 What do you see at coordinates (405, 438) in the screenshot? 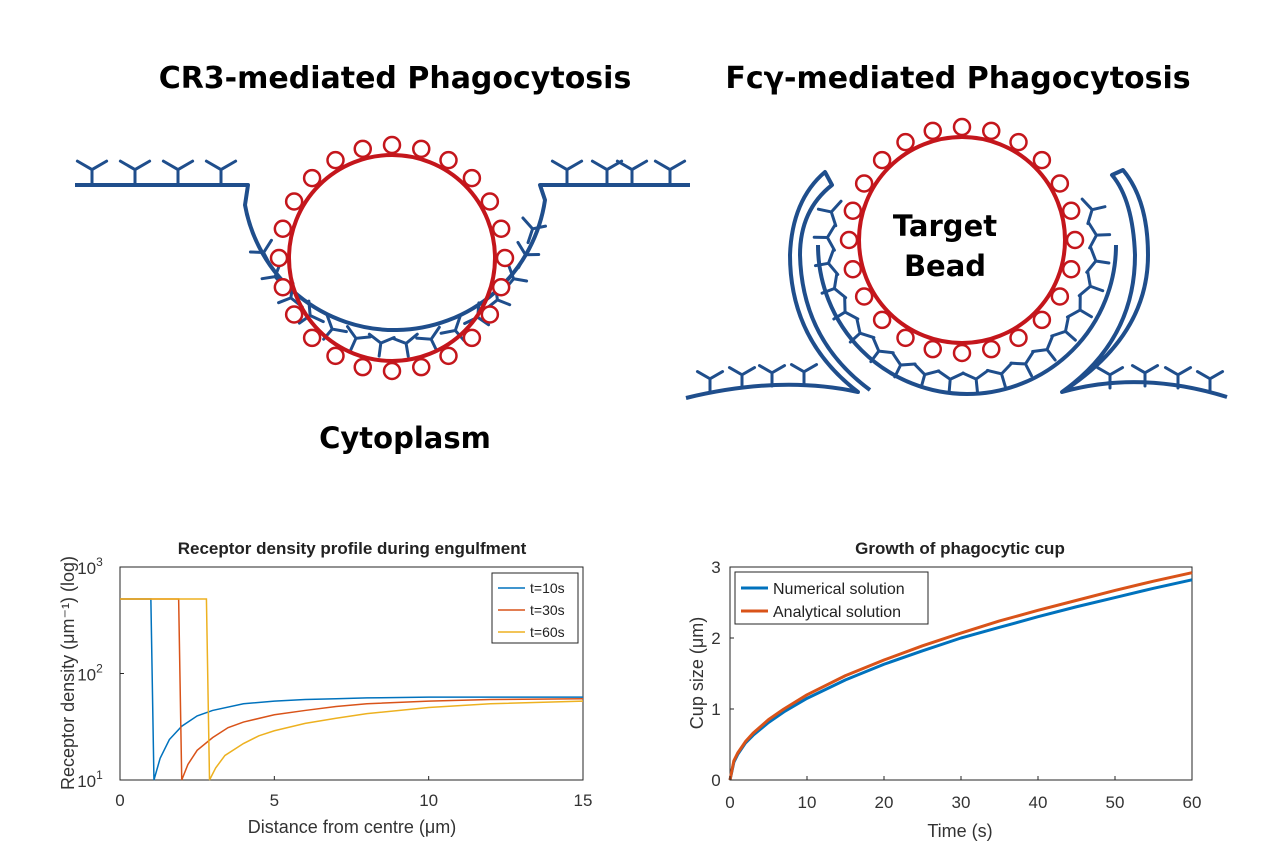
I see `cytoplasm-label: Cytoplasm` at bounding box center [405, 438].